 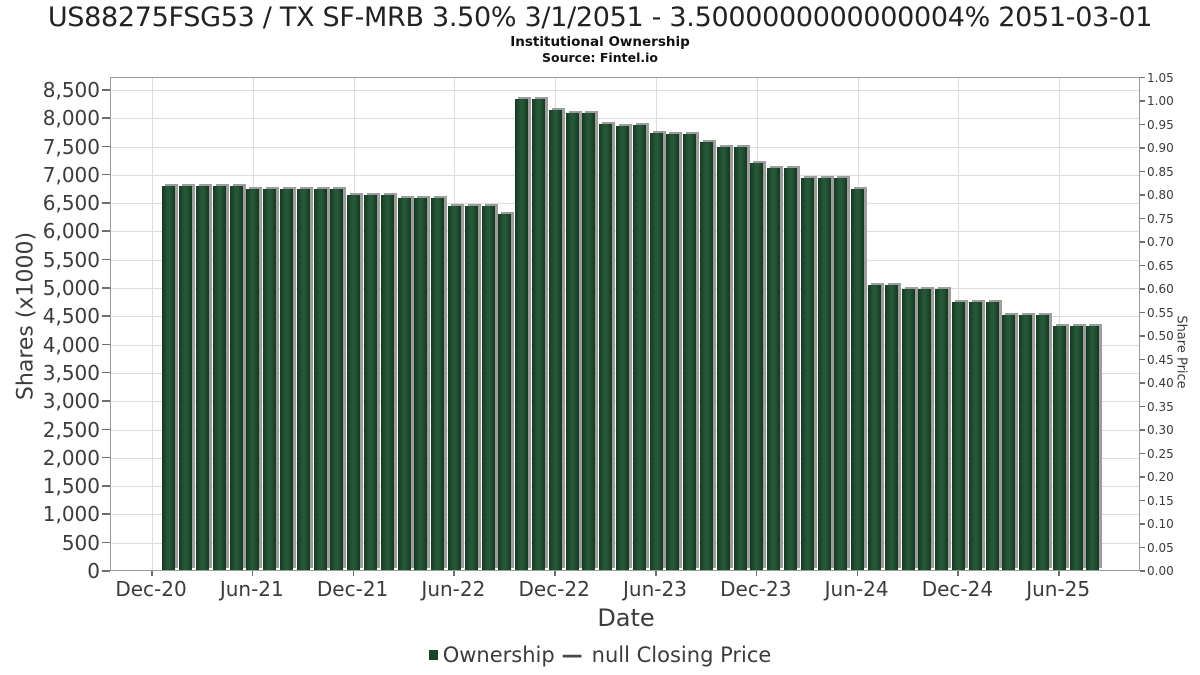 What do you see at coordinates (1160, 406) in the screenshot?
I see `right-axis-tick-label: 0.35` at bounding box center [1160, 406].